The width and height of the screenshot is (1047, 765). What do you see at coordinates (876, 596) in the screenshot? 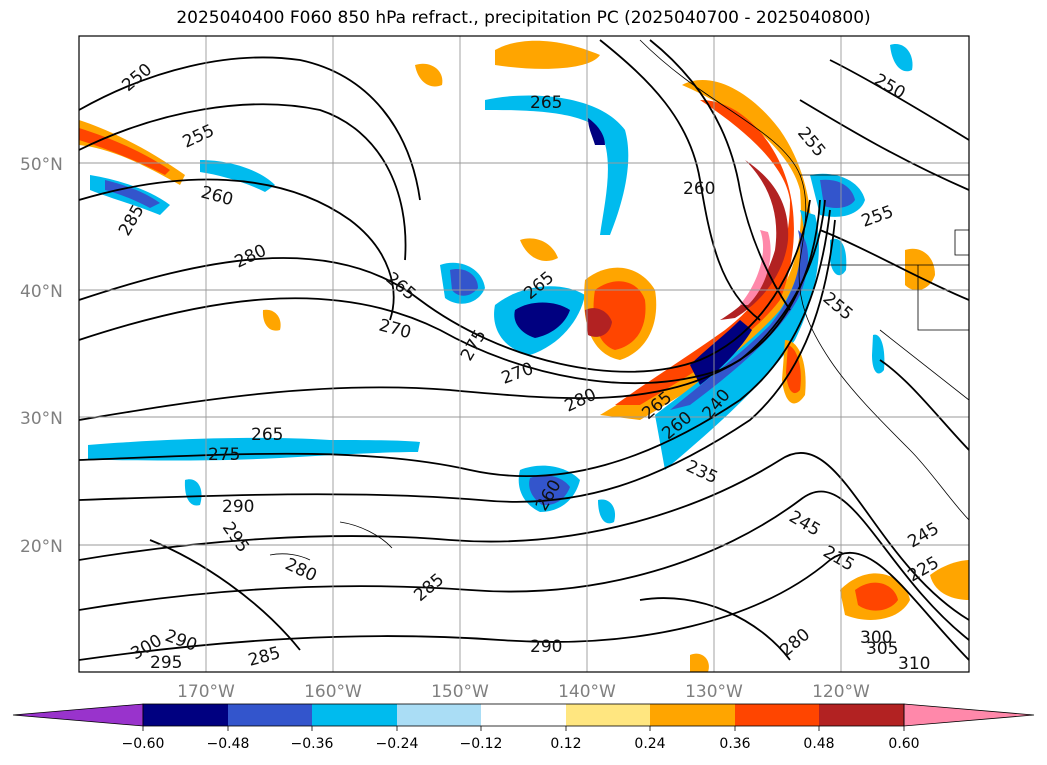
I see `shade-se-red` at bounding box center [876, 596].